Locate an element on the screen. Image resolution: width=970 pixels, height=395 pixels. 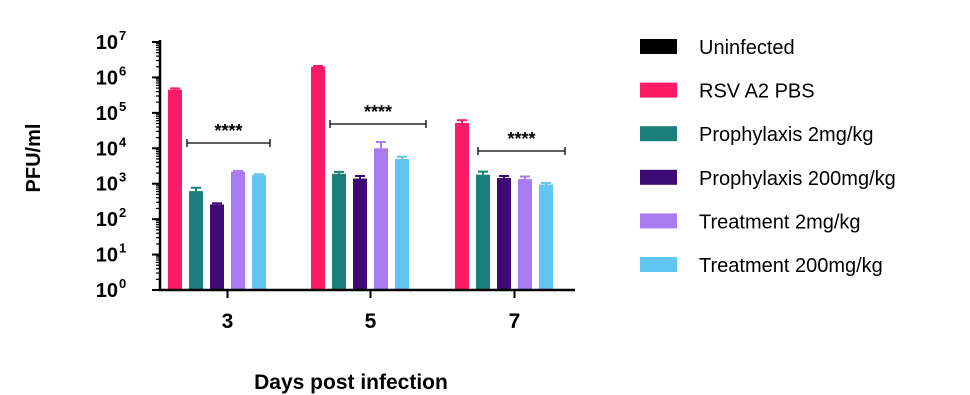
legend-label: Prophylaxis 2mg/kg is located at coordinates (786, 135).